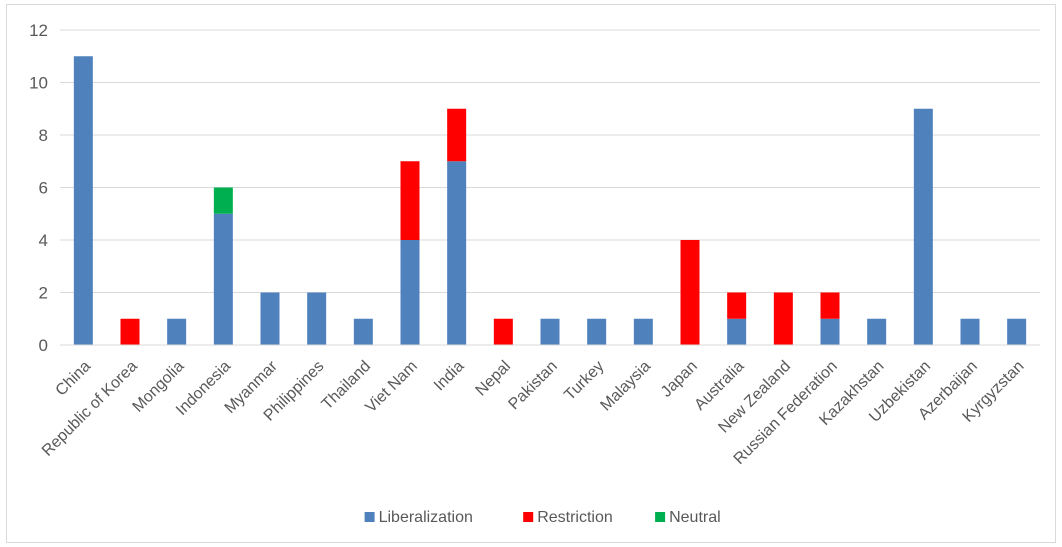 The image size is (1062, 547). I want to click on bar-liberalization-china, so click(83, 200).